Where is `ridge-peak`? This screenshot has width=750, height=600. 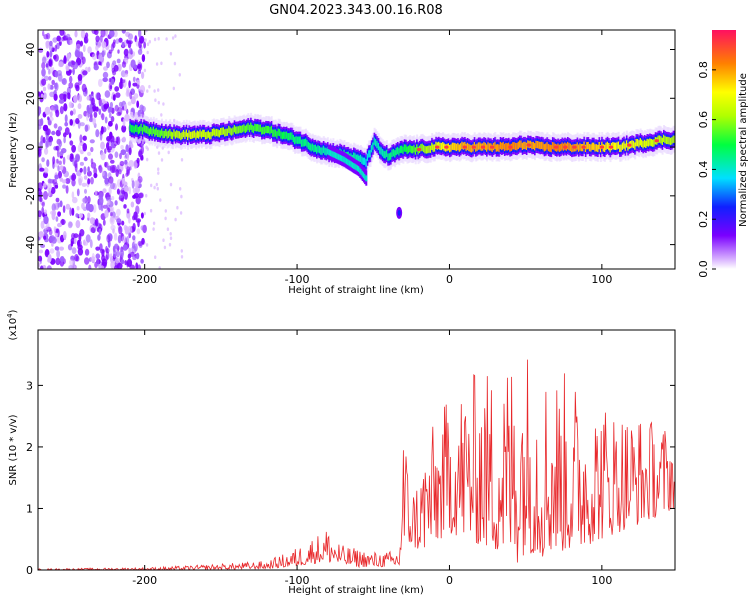 ridge-peak is located at coordinates (464, 147).